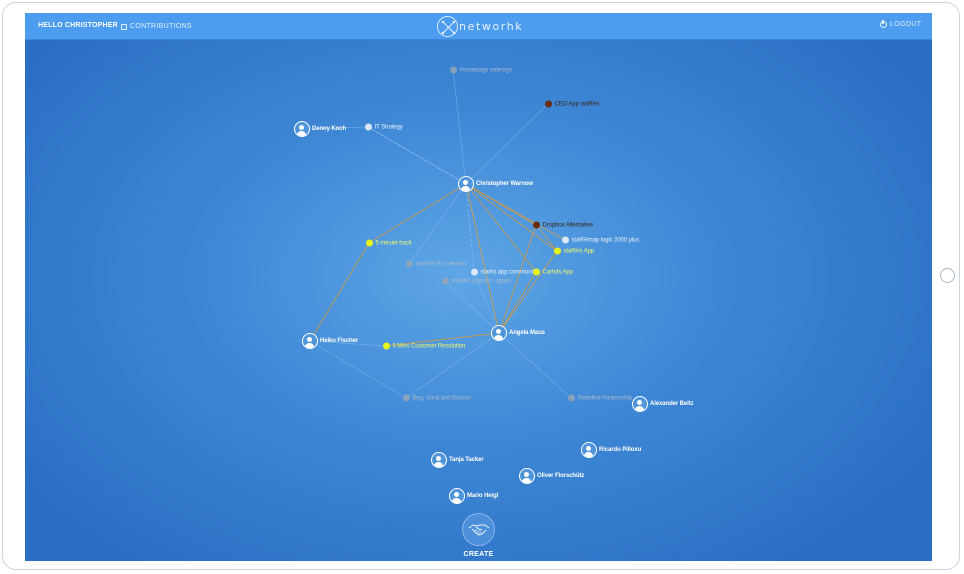 The width and height of the screenshot is (964, 574). I want to click on node-it-strategy: IT Strategy, so click(383, 127).